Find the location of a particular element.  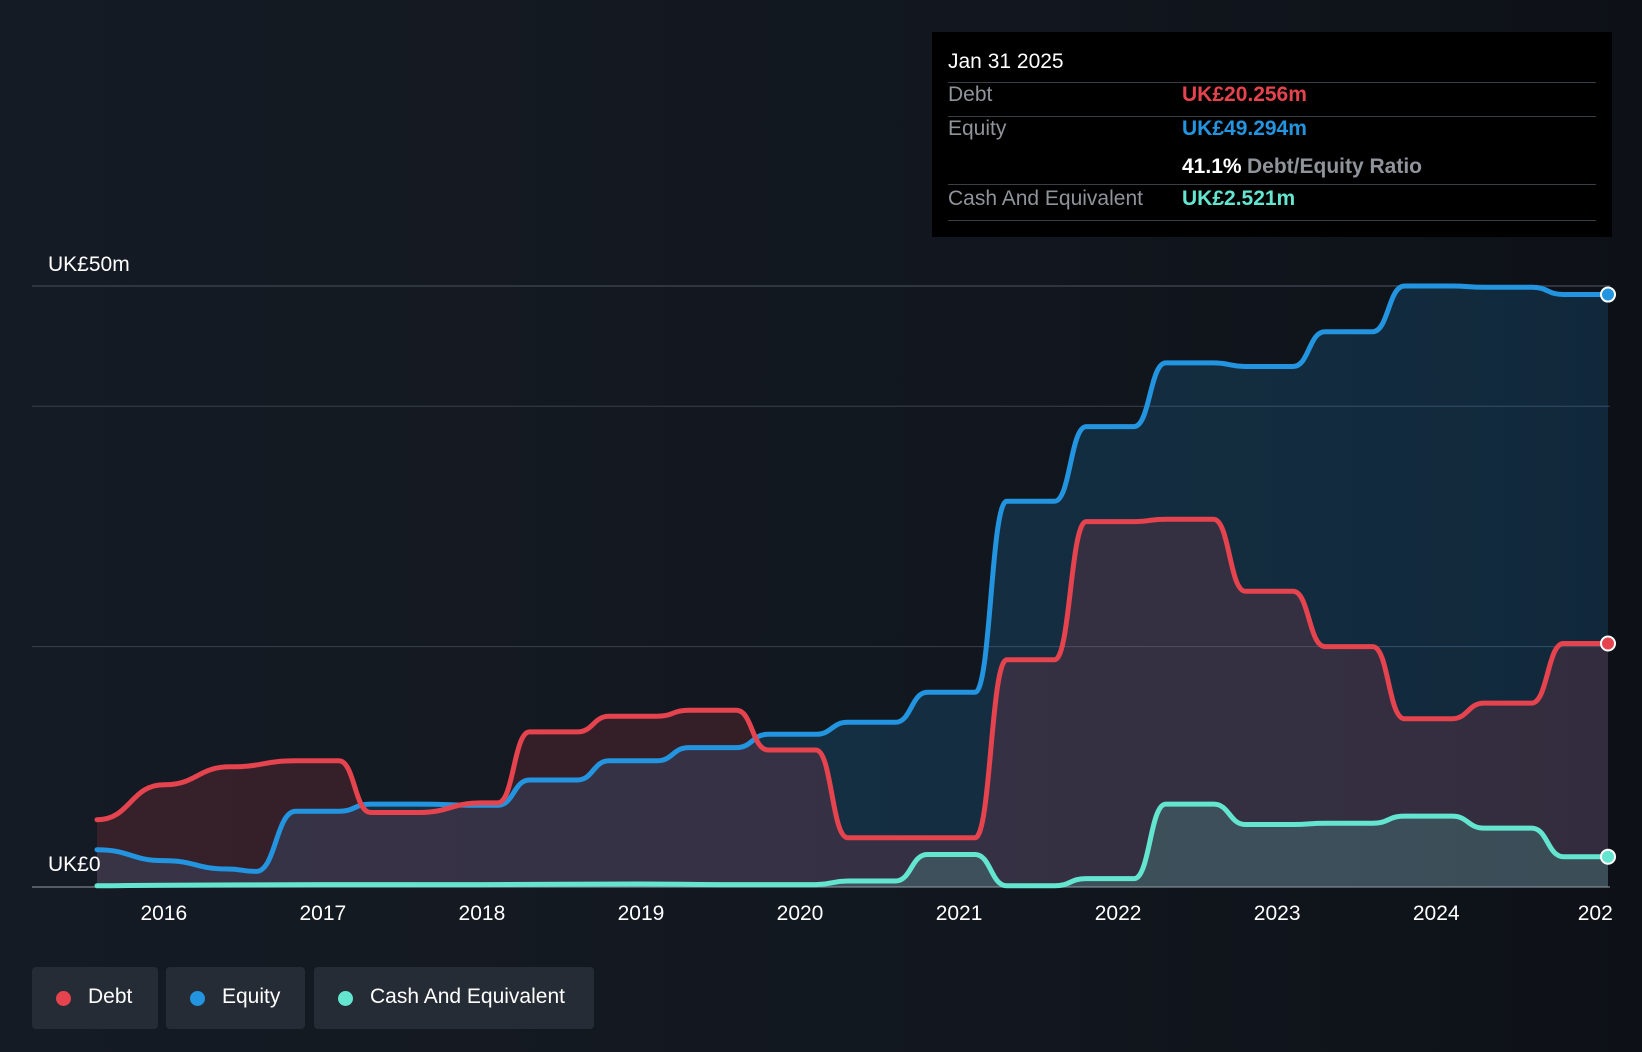

tooltip-ratio-label: Debt/Equity Ratio is located at coordinates (1335, 166).